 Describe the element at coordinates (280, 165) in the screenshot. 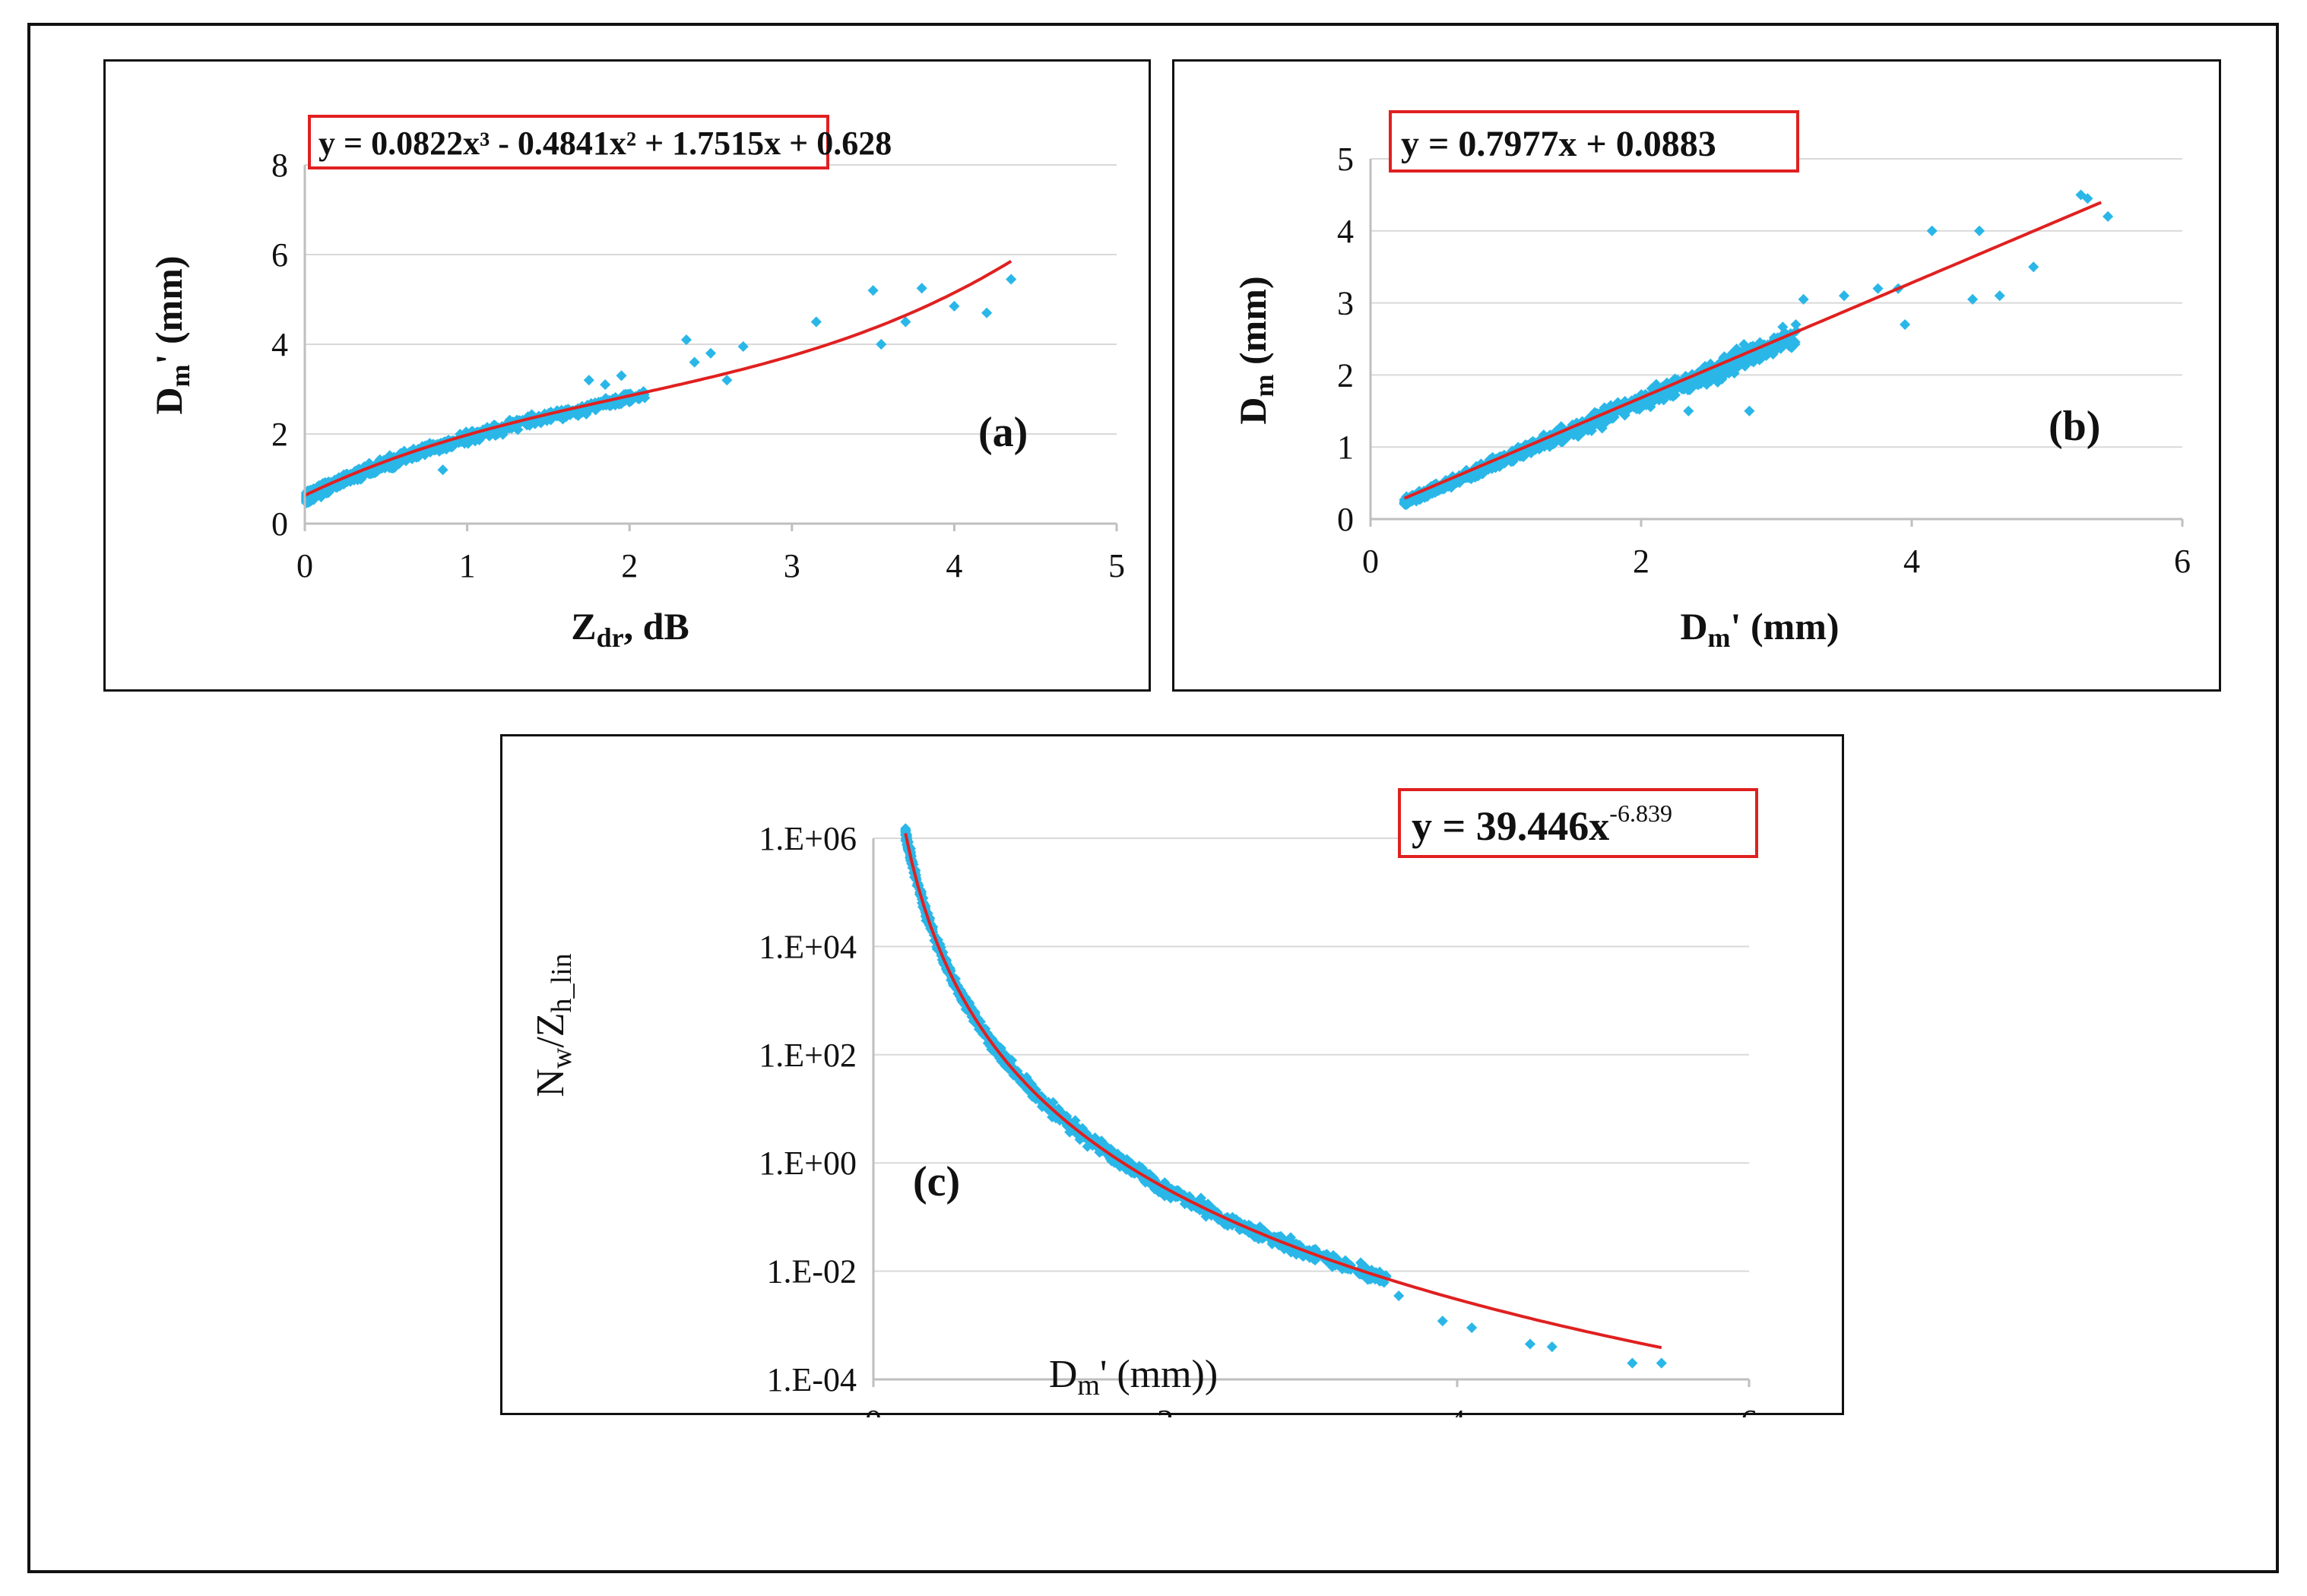

I see `y-tick-label: 8` at that location.